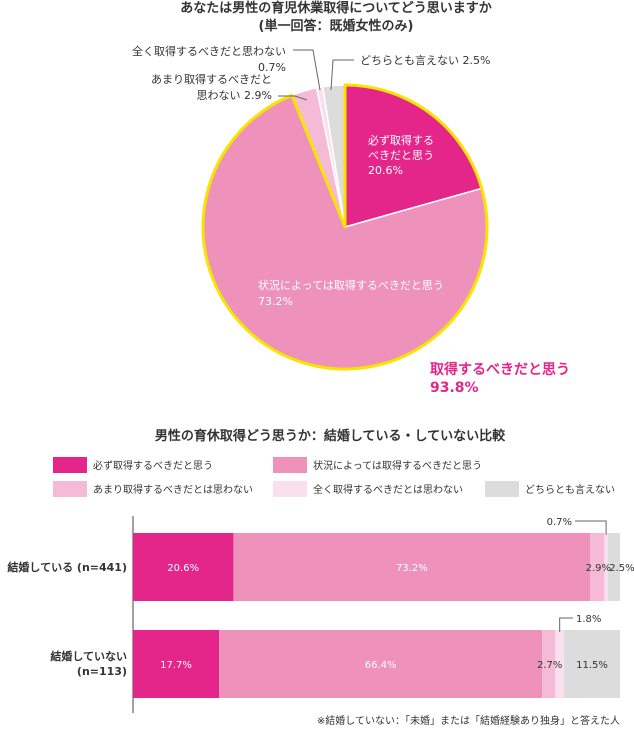  Describe the element at coordinates (293, 98) in the screenshot. I see `leader-line-not-really` at that location.